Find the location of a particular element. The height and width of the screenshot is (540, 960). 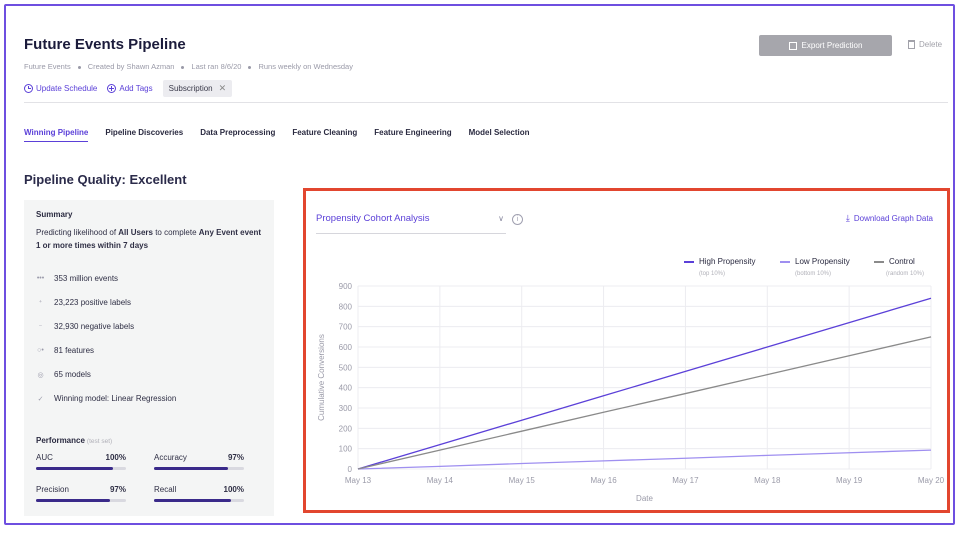

pipeline-actions: Update Schedule Add Tags Subscription ✕ is located at coordinates (128, 88).